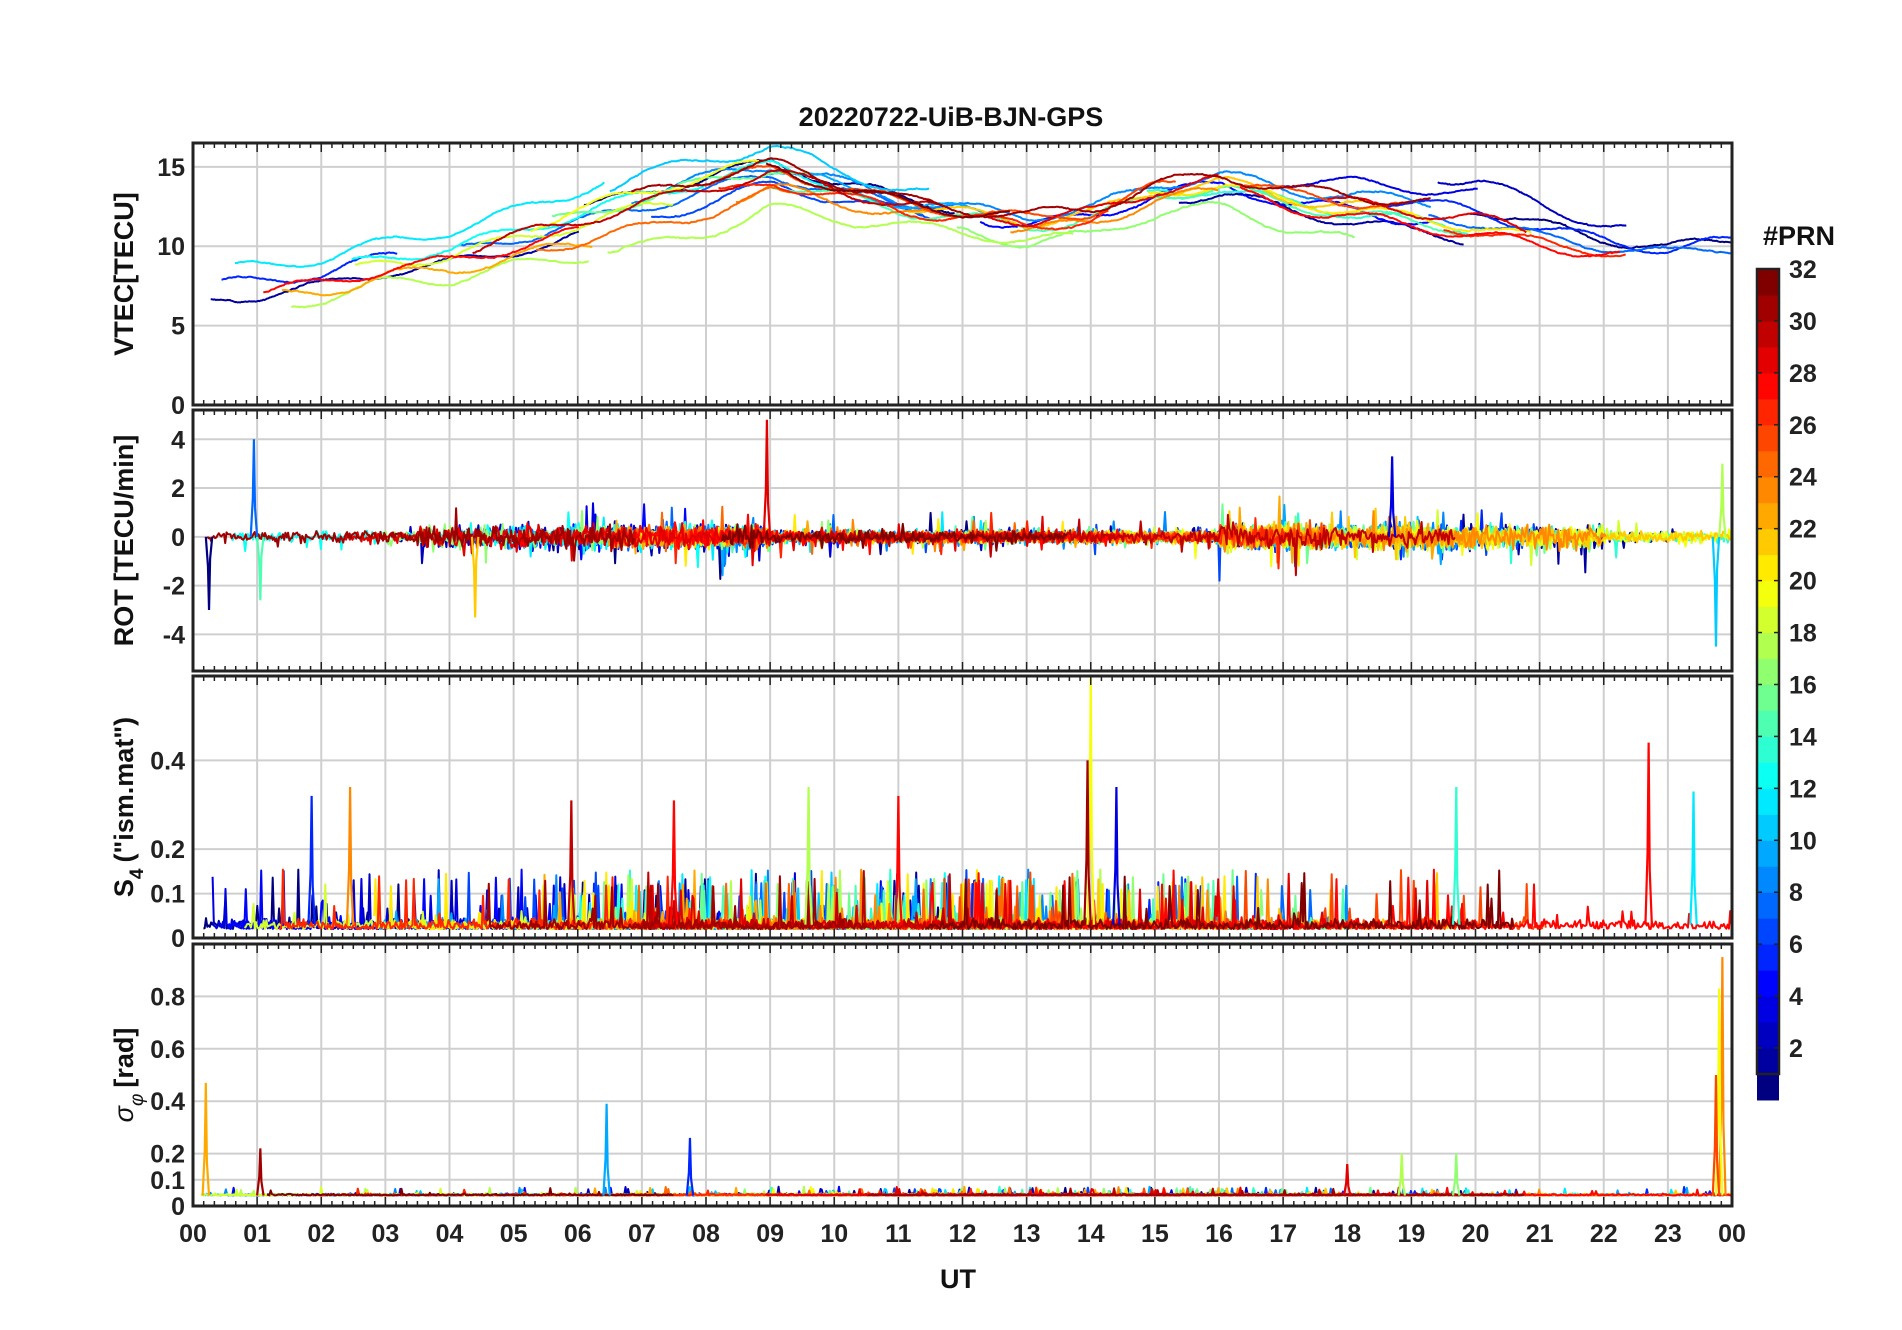 The width and height of the screenshot is (1902, 1330). I want to click on ylabel-main: S, so click(124, 888).